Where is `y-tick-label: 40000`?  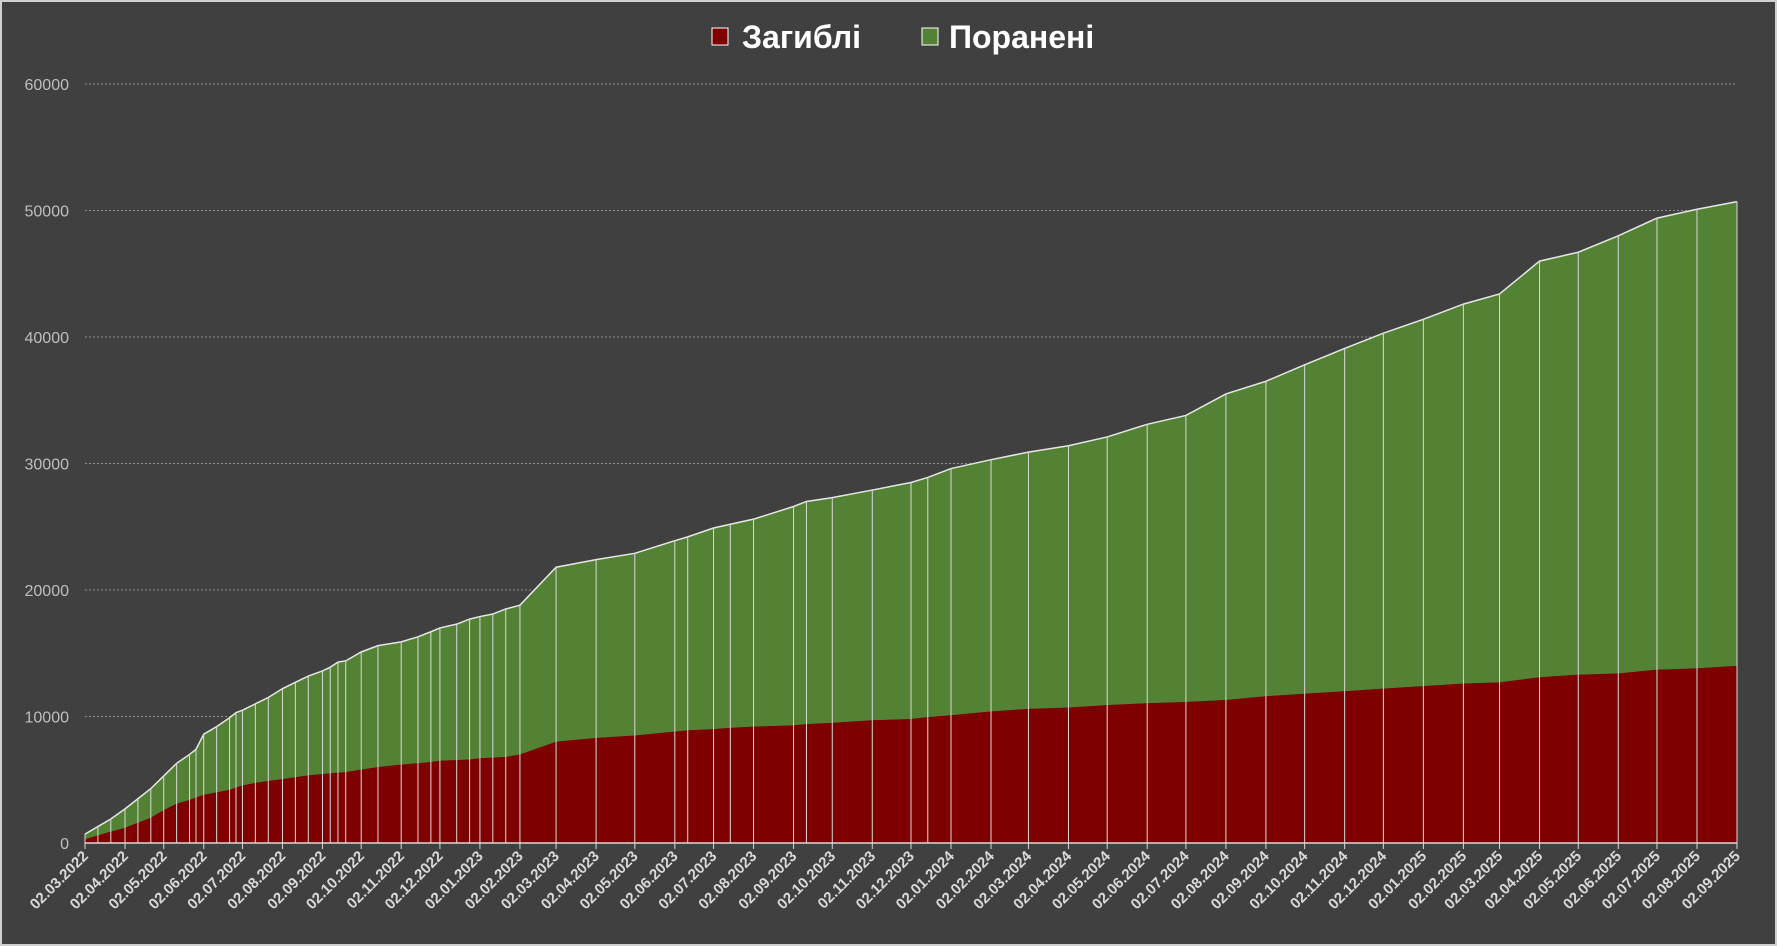 y-tick-label: 40000 is located at coordinates (47, 338).